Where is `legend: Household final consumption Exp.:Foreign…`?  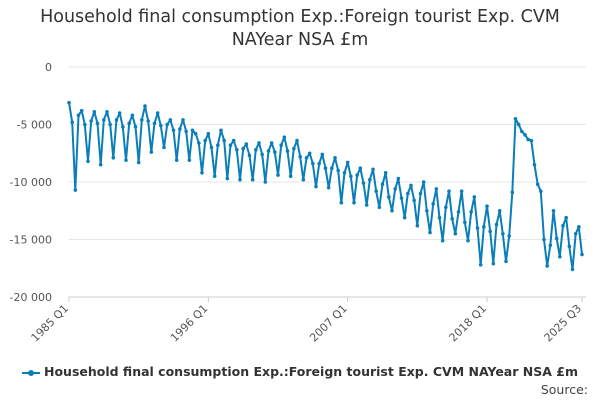 legend: Household final consumption Exp.:Foreign… is located at coordinates (300, 371).